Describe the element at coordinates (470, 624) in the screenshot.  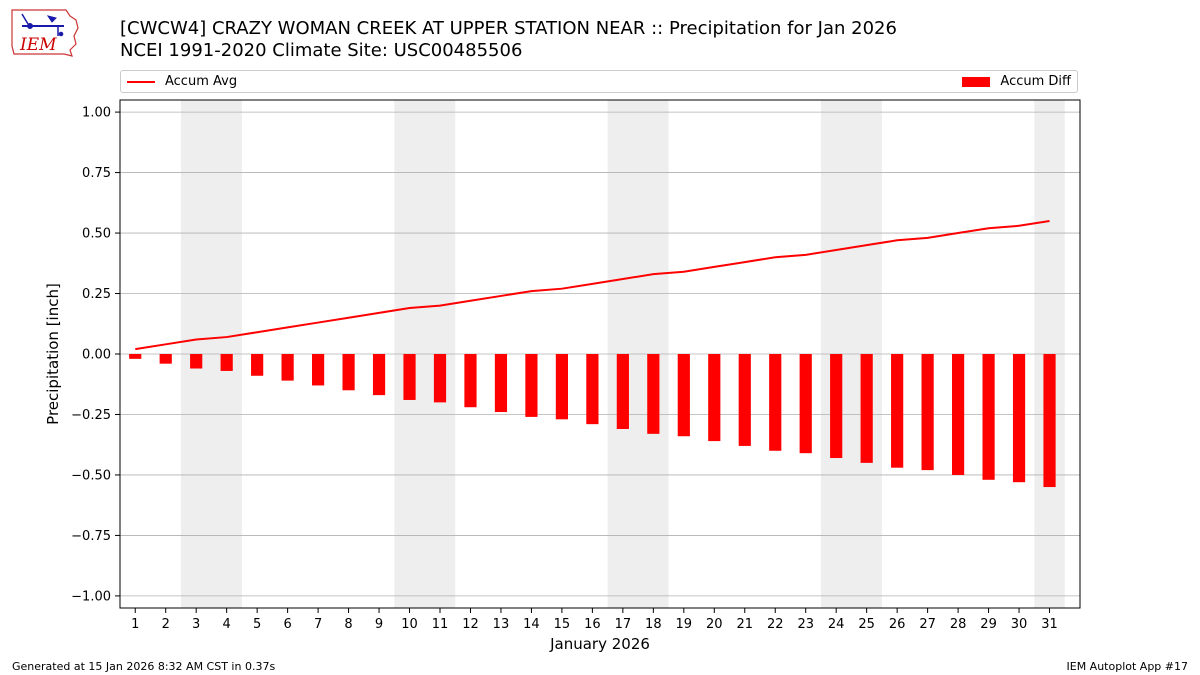
I see `x-tick-label: 12` at that location.